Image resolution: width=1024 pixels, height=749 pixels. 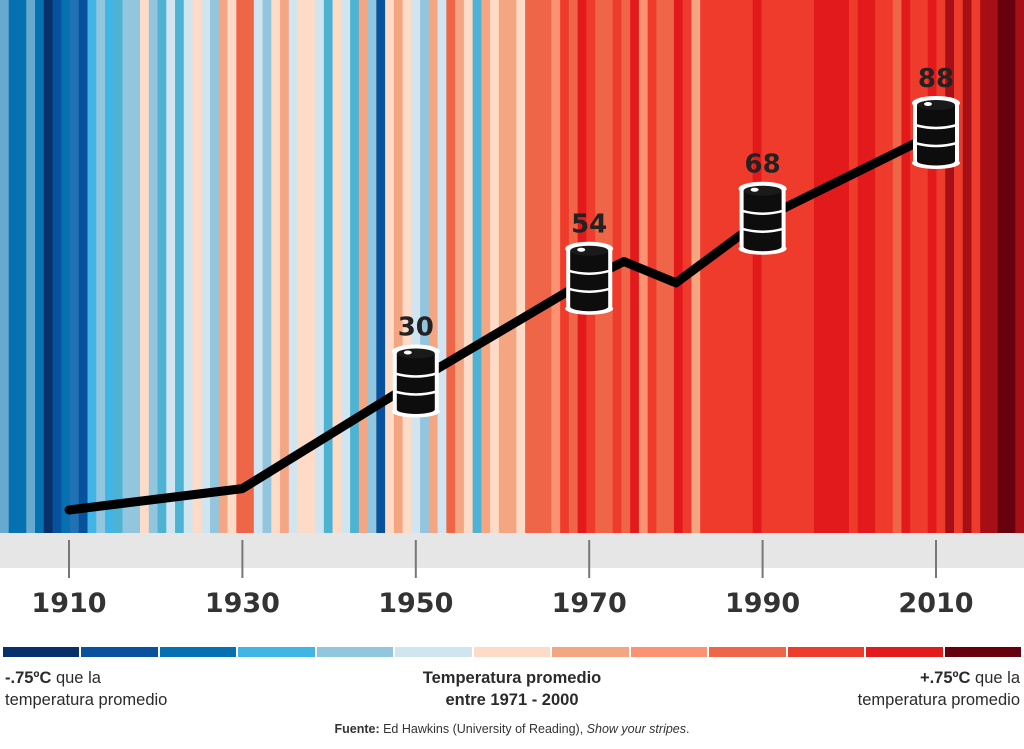 What do you see at coordinates (935, 603) in the screenshot?
I see `x-tick-label: 2010` at bounding box center [935, 603].